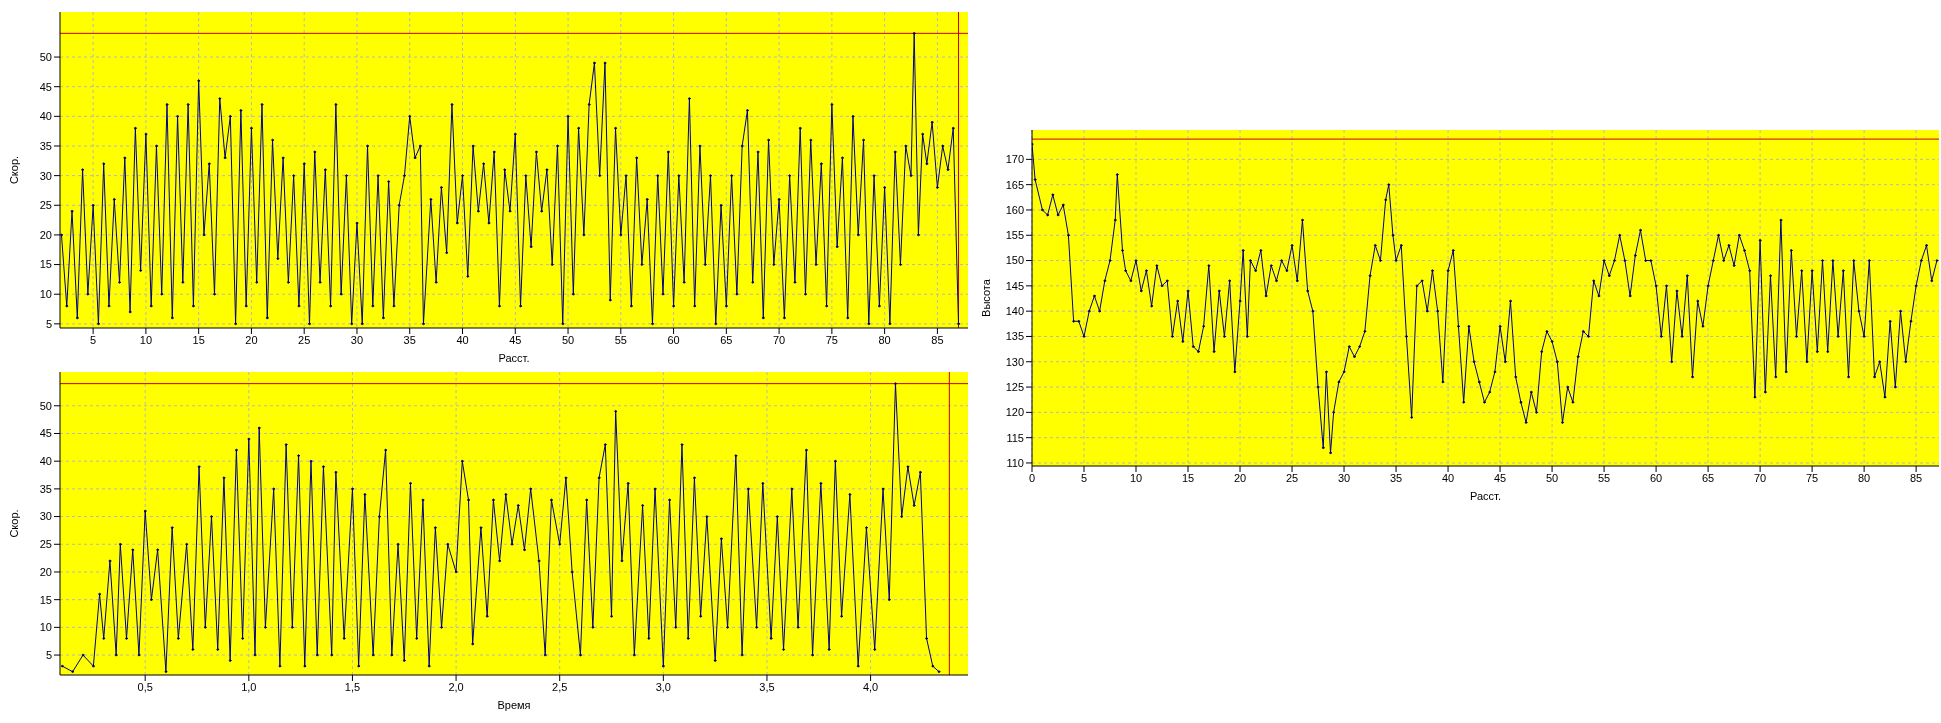 This screenshot has height=723, width=1941. I want to click on y-tick-label: 165, so click(1014, 184).